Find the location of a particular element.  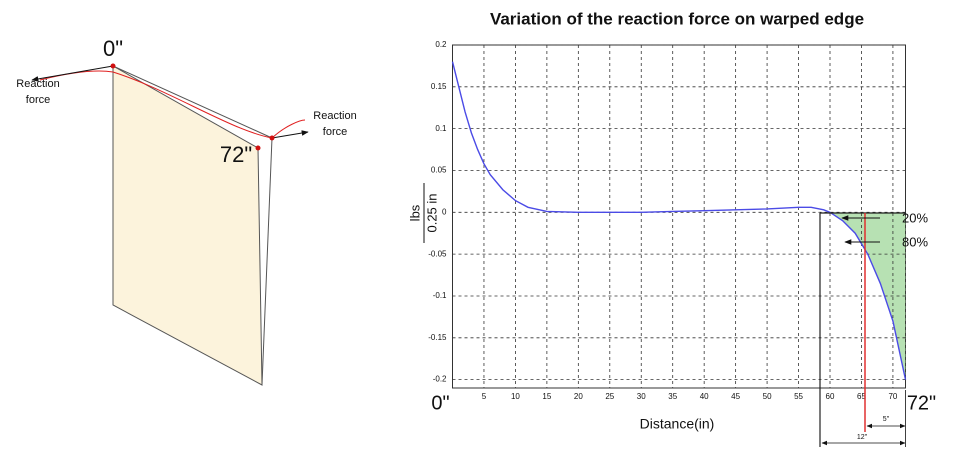

annotation: 80% is located at coordinates (915, 241).